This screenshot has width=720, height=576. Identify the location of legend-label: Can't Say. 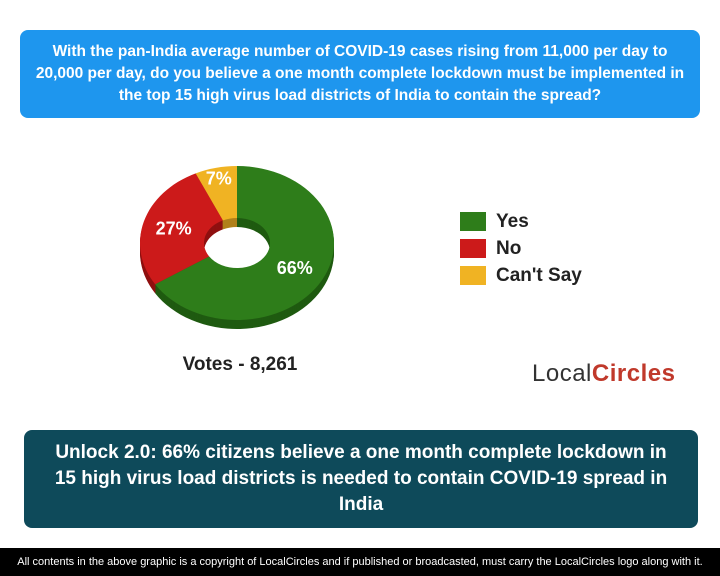
(539, 275).